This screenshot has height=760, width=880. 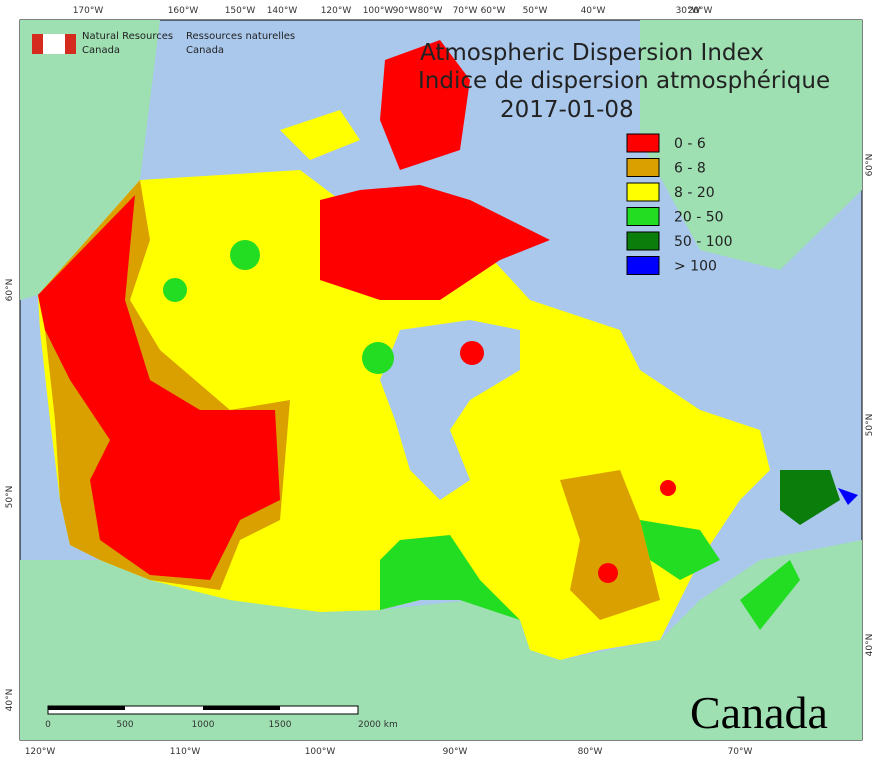 I want to click on legend-label: 50 - 100, so click(x=703, y=242).